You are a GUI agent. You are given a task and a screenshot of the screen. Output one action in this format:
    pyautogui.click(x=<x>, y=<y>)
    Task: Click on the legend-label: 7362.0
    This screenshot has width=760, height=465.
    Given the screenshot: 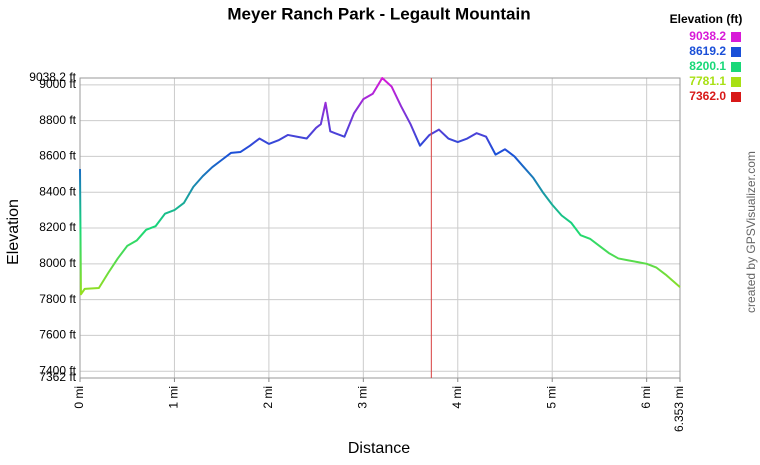 What is the action you would take?
    pyautogui.click(x=707, y=96)
    